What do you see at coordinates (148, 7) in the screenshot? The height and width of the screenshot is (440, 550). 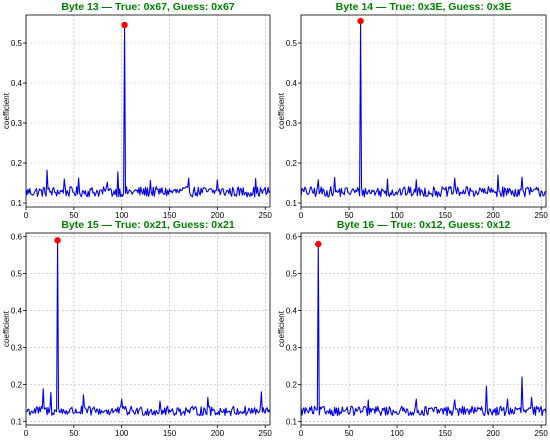 I see `chart-title: Byte 13 — True: 0x67, Guess: 0x67` at bounding box center [148, 7].